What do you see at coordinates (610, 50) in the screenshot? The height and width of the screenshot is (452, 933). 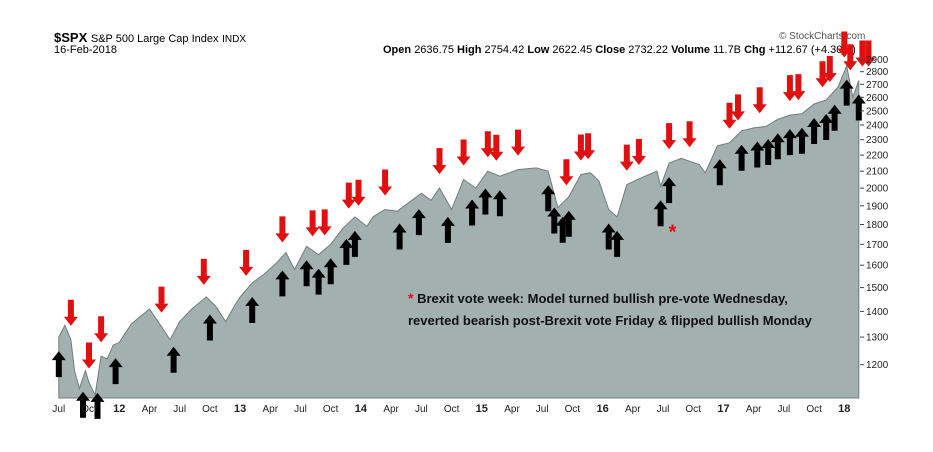 I see `close-label: Close` at bounding box center [610, 50].